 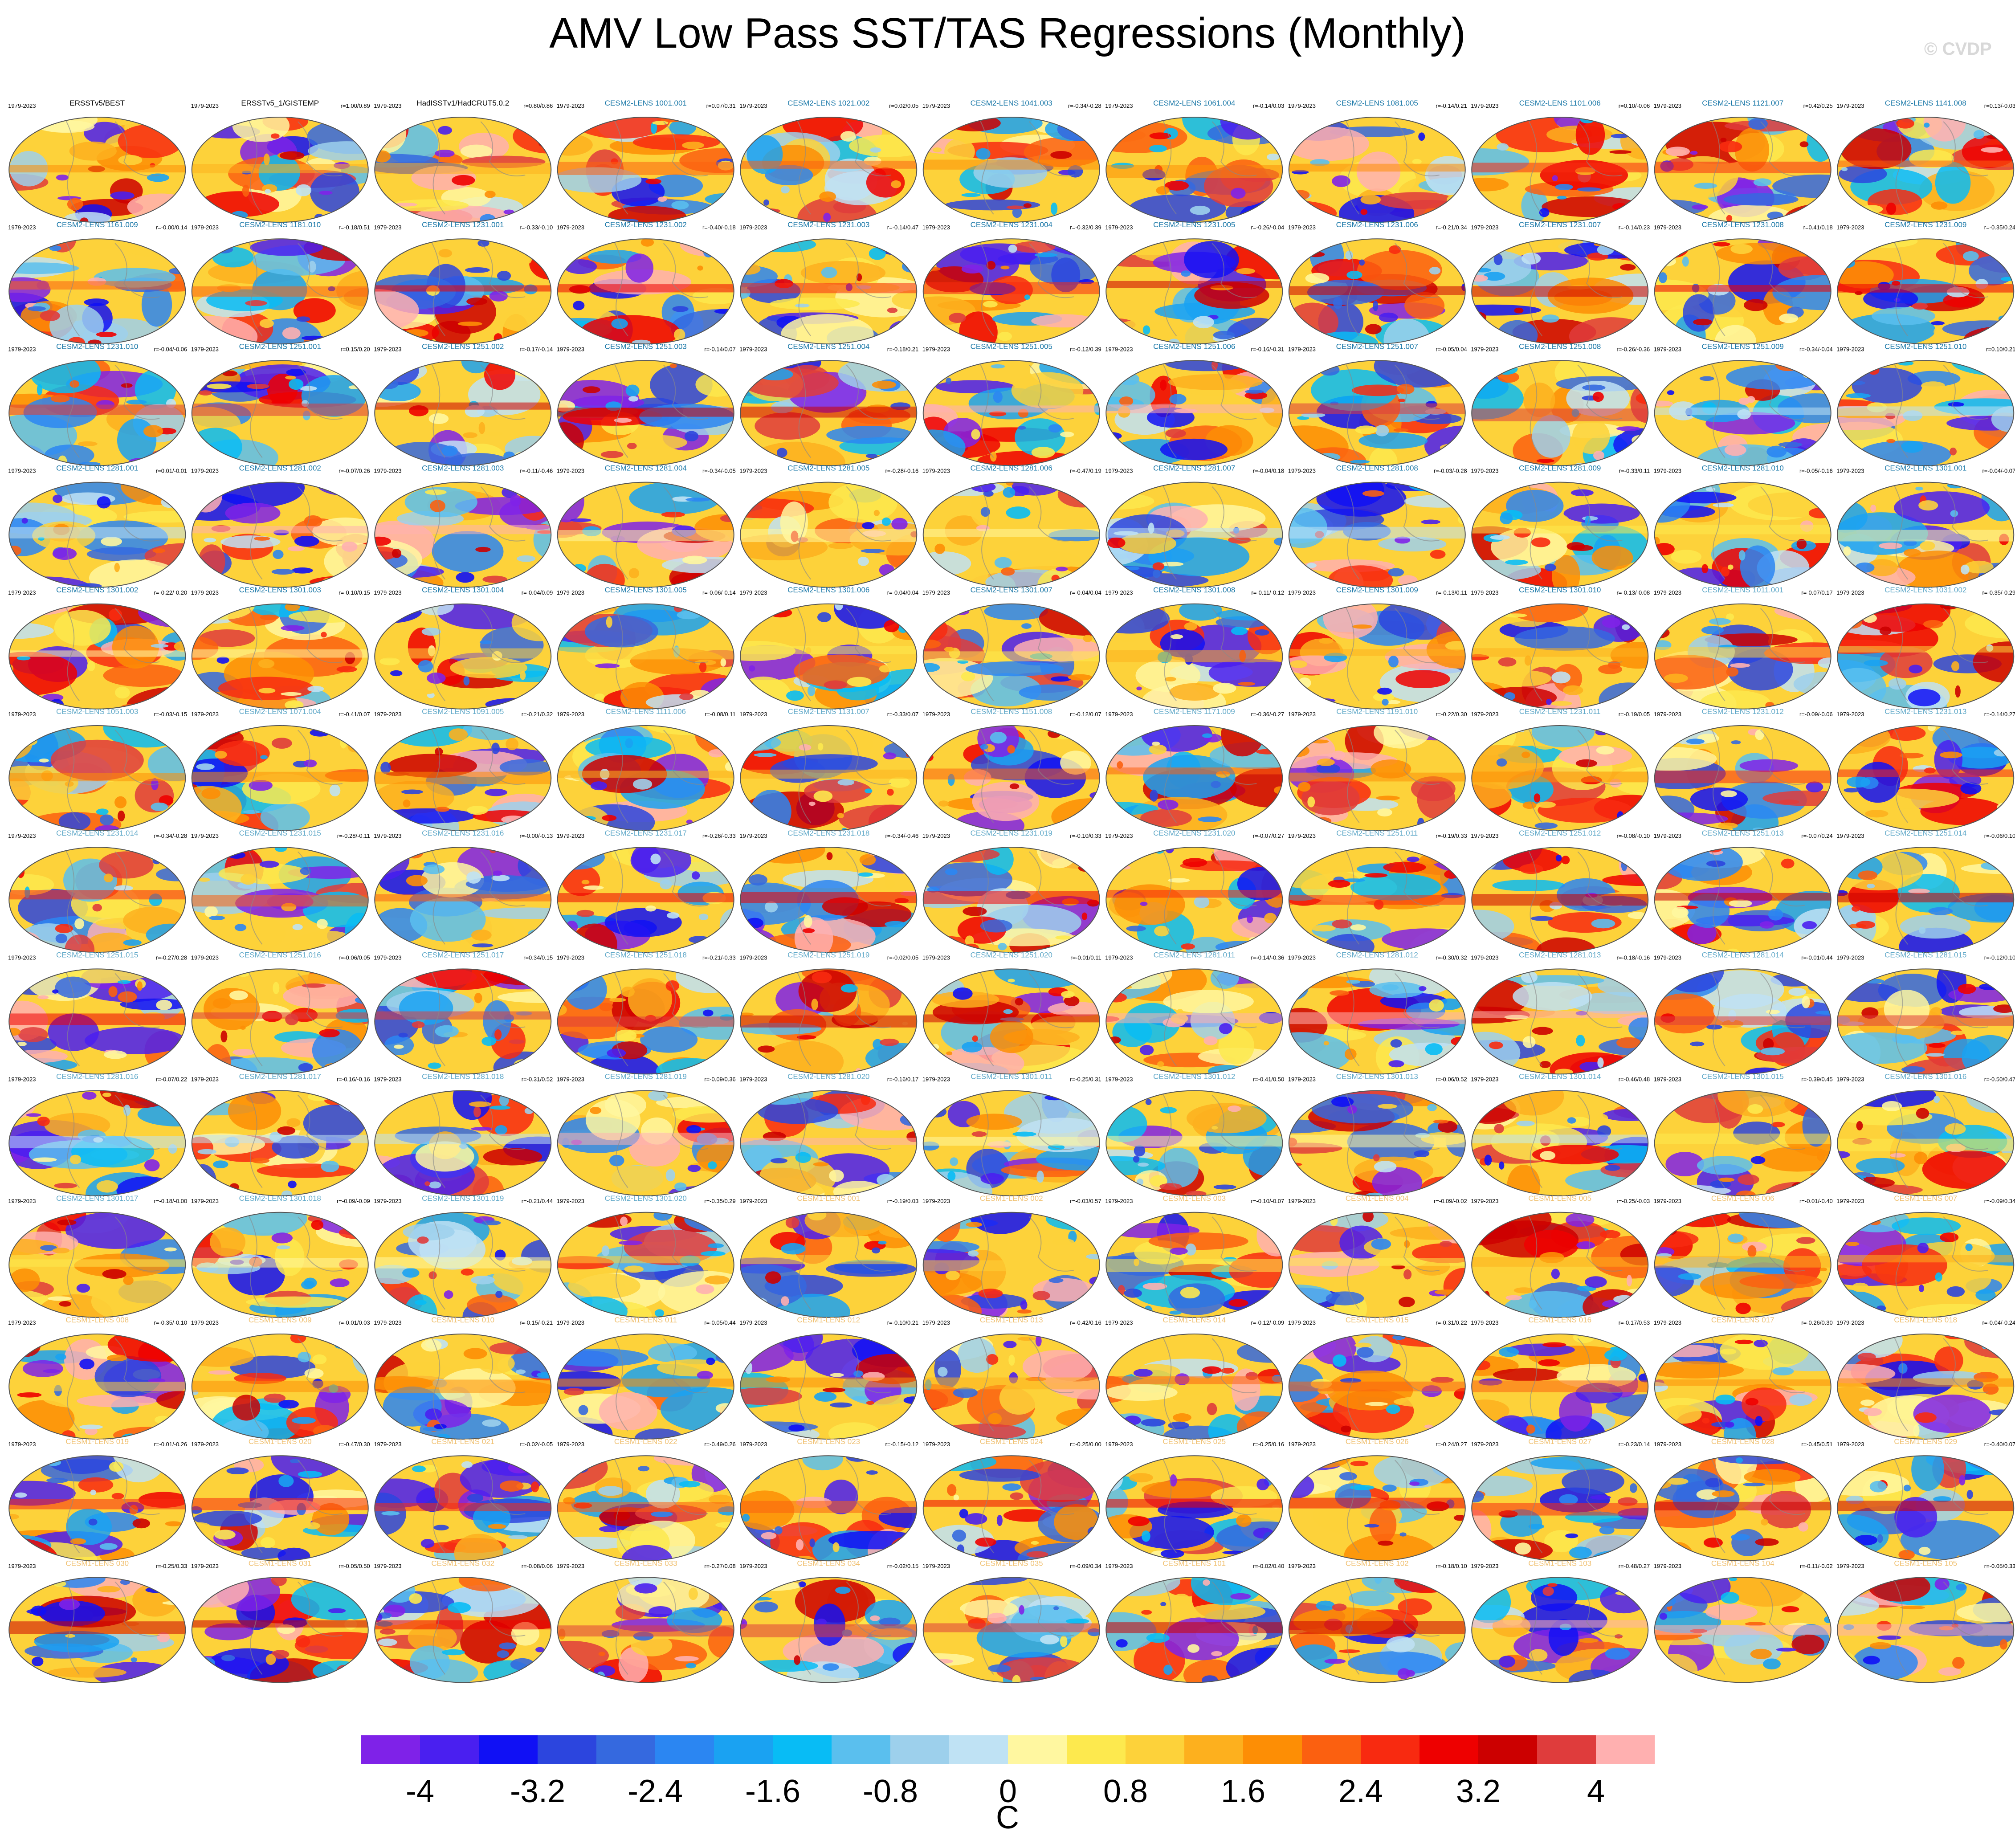 What do you see at coordinates (354, 592) in the screenshot?
I see `panel-stat-label: r=-0.10/0.15` at bounding box center [354, 592].